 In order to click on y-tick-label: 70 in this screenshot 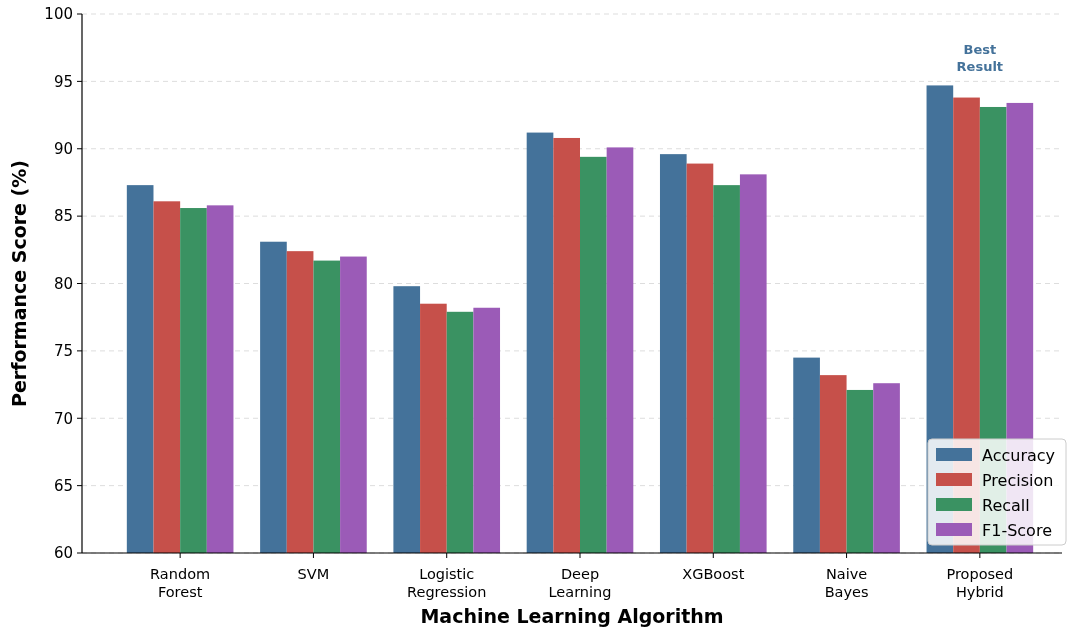, I will do `click(63, 418)`.